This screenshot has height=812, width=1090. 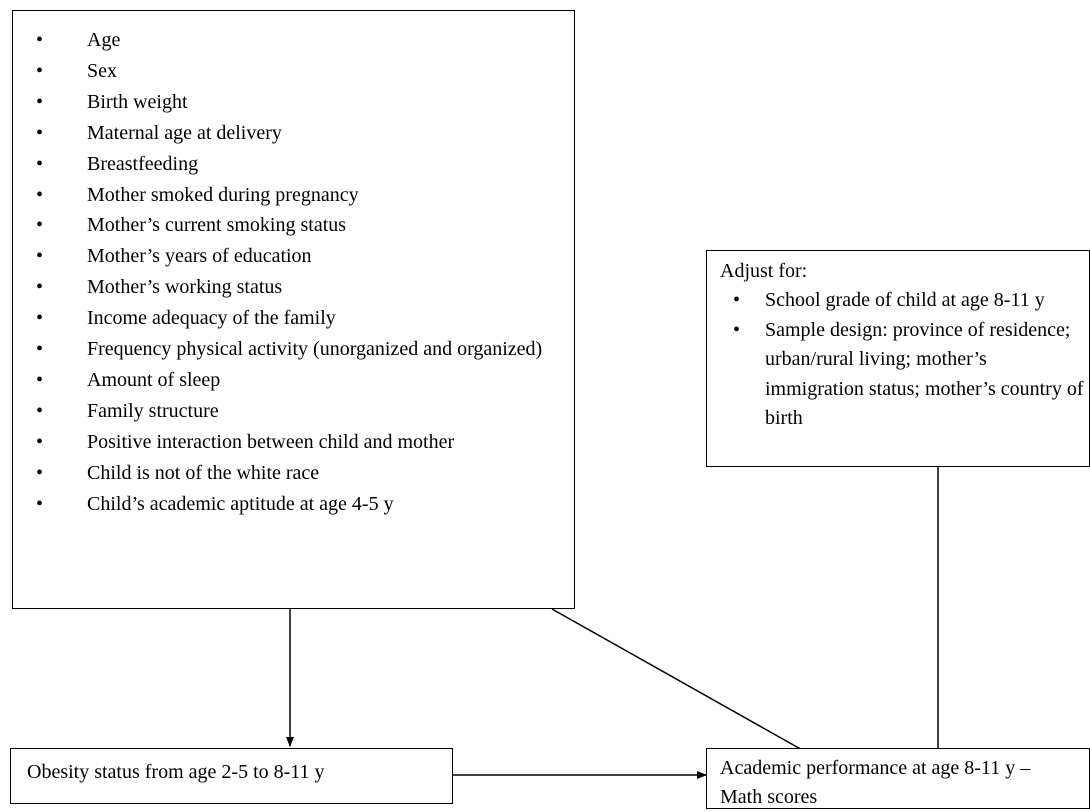 I want to click on exposure-label: Obesity status from age 2-5 to 8-11 y, so click(x=176, y=772).